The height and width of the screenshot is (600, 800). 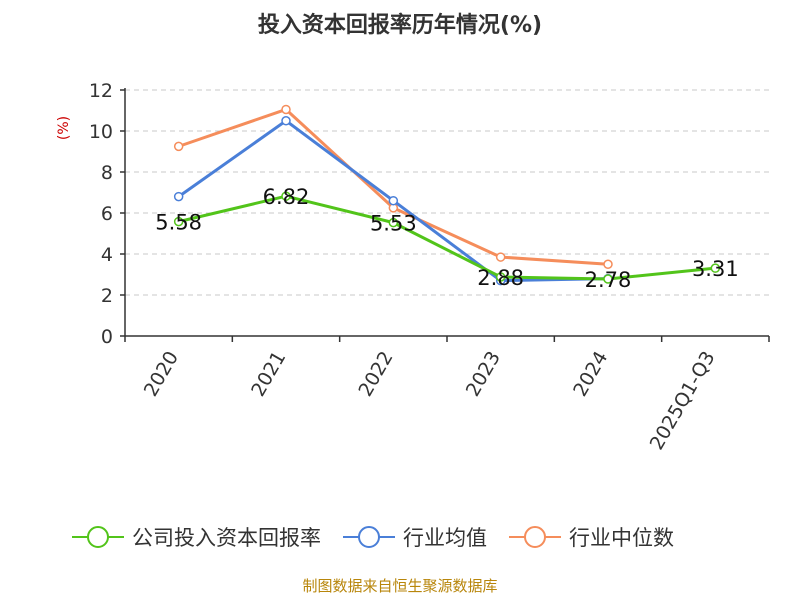 I want to click on x-tick-label: 2025Q1-Q3, so click(x=683, y=401).